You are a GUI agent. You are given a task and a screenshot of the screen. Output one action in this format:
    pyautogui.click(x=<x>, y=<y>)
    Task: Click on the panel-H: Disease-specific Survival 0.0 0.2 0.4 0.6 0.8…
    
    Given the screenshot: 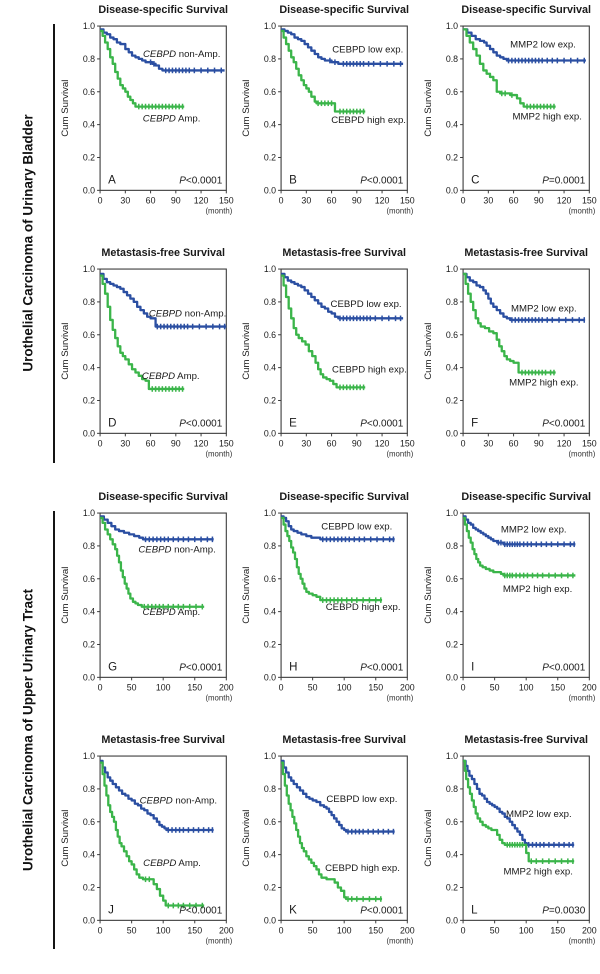 What is the action you would take?
    pyautogui.click(x=327, y=608)
    